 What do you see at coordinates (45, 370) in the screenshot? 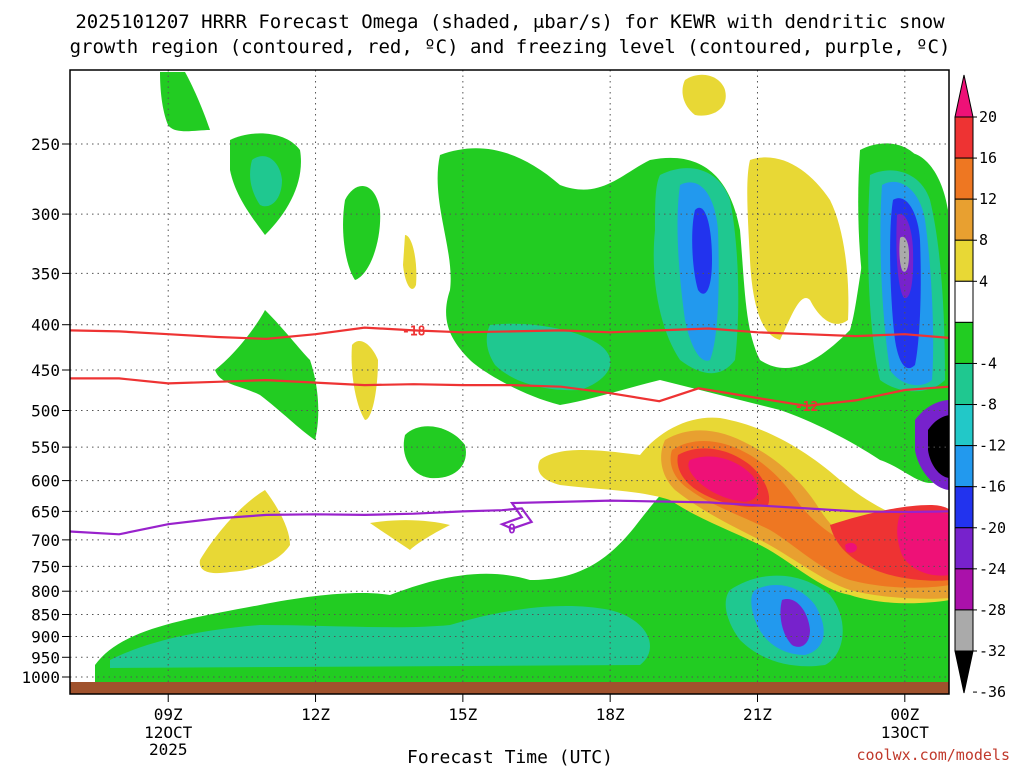
I see `y-tick-label: 450` at bounding box center [45, 370].